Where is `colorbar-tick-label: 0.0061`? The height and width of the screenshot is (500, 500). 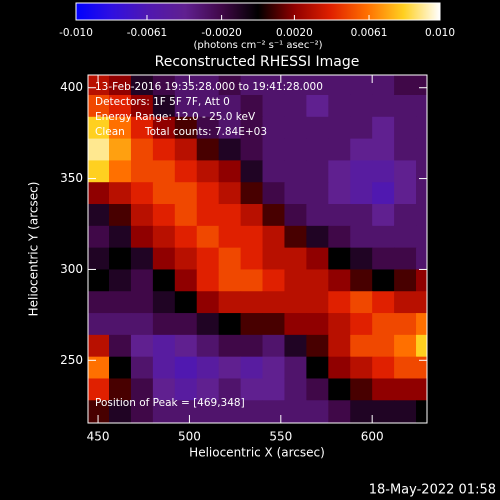
colorbar-tick-label: 0.0061 is located at coordinates (369, 33).